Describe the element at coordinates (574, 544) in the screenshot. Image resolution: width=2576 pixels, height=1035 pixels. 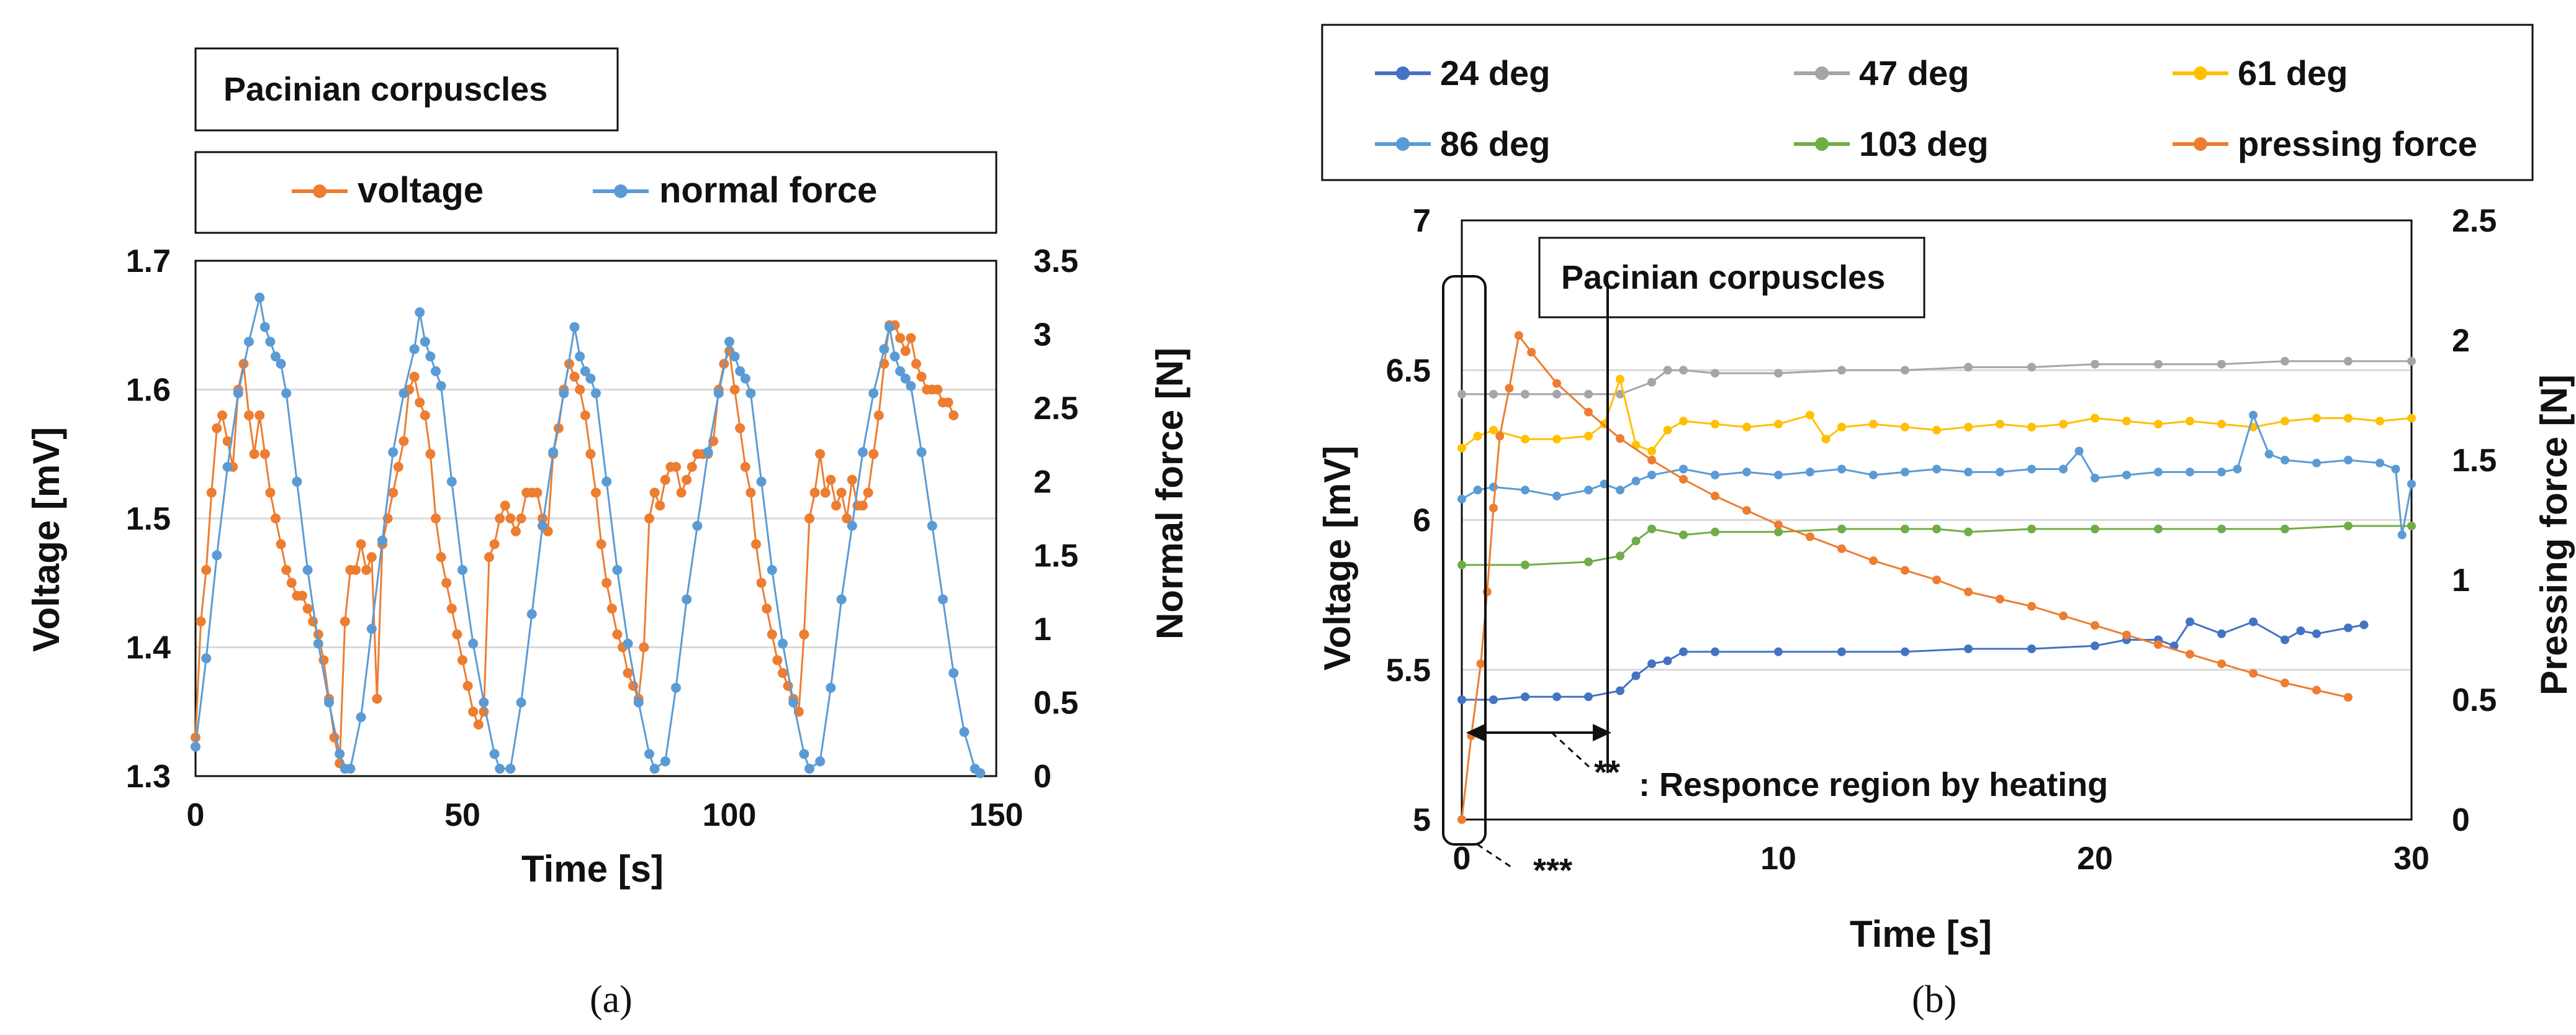
I see `panel-a-series-line-voltage` at that location.